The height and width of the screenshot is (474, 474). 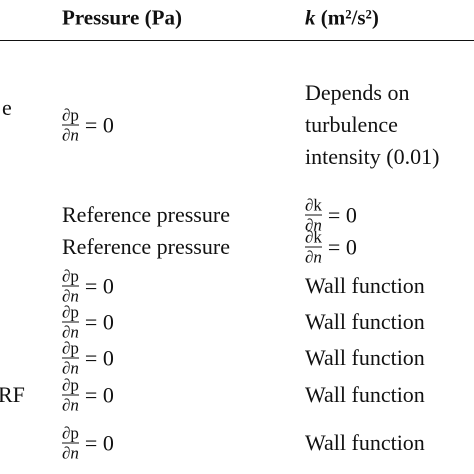 What do you see at coordinates (12, 394) in the screenshot?
I see `row-label: RF` at bounding box center [12, 394].